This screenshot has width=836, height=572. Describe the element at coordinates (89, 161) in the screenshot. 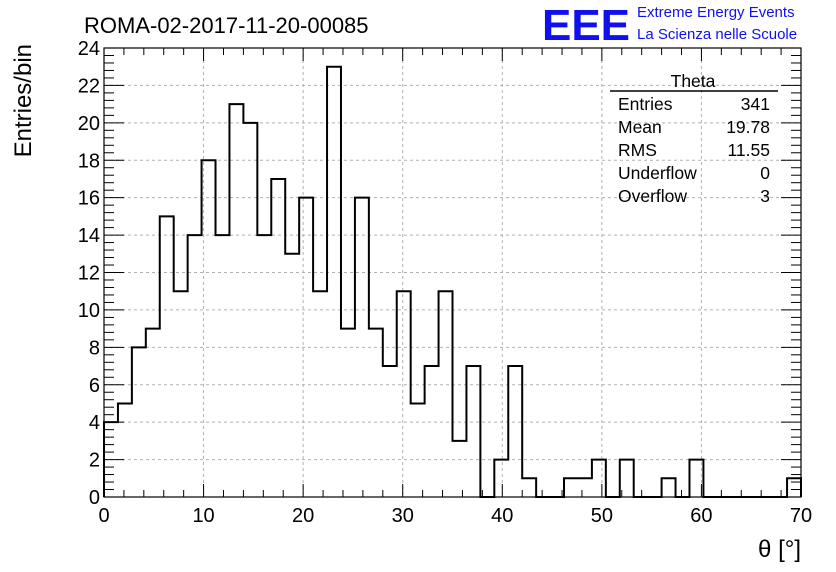

I see `y-tick-label: 18` at that location.